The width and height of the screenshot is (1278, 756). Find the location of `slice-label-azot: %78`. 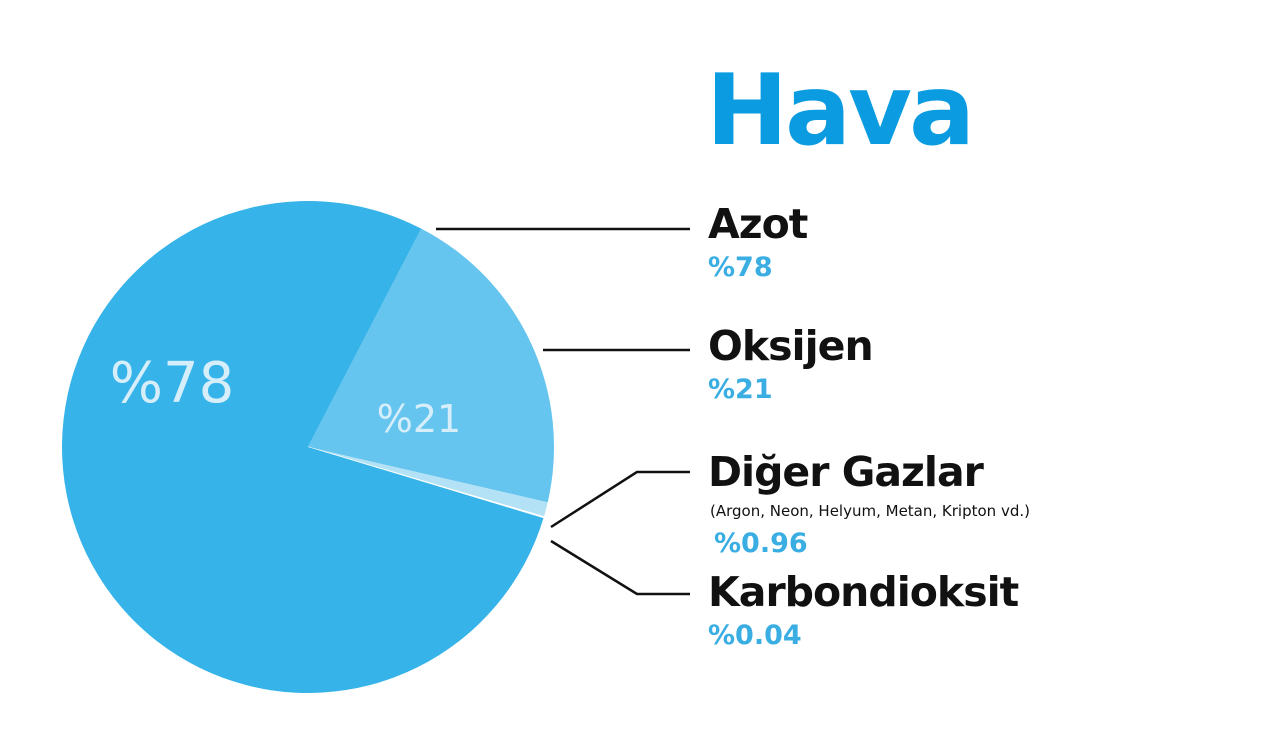

slice-label-azot: %78 is located at coordinates (172, 383).